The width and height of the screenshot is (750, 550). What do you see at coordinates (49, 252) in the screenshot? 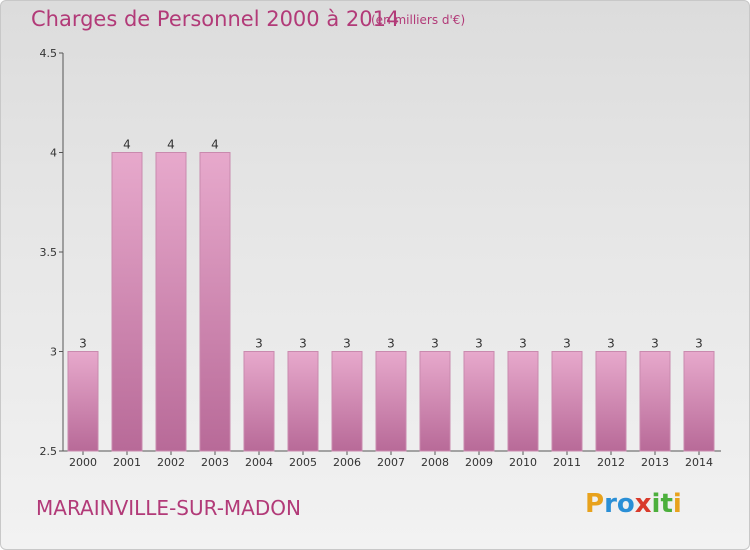
I see `y-tick-label: 3.5` at bounding box center [49, 252].